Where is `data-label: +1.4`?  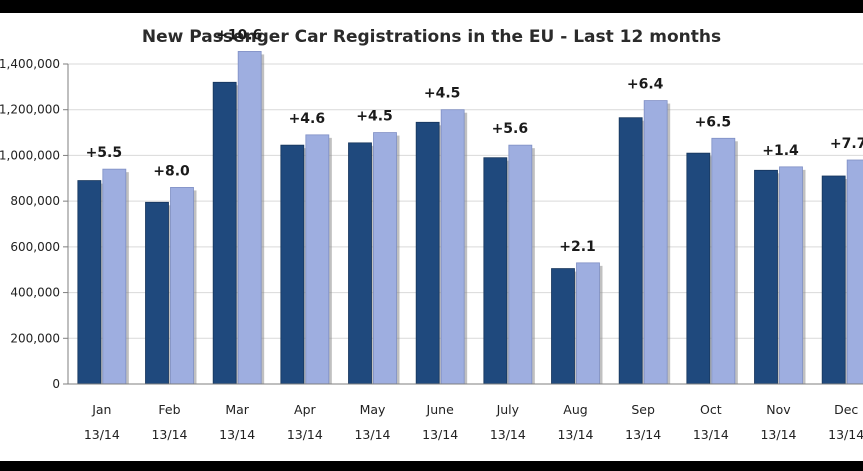
data-label: +1.4 is located at coordinates (780, 151).